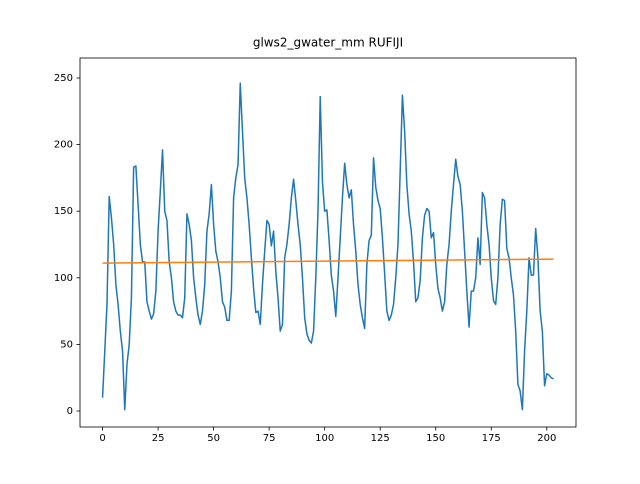 Image resolution: width=640 pixels, height=484 pixels. What do you see at coordinates (63, 211) in the screenshot?
I see `y-tick-label: 150` at bounding box center [63, 211].